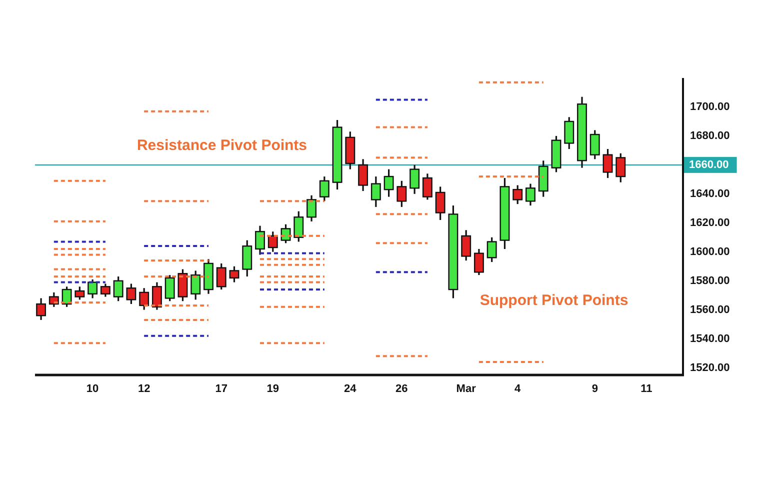  I want to click on x-tick-label: 11, so click(646, 389).